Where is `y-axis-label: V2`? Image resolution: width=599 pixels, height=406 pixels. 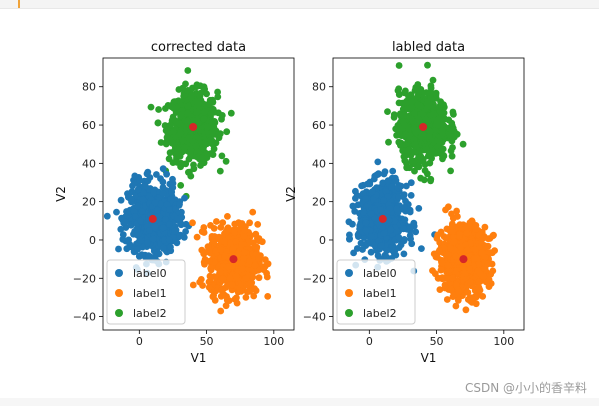
y-axis-label: V2 is located at coordinates (291, 194).